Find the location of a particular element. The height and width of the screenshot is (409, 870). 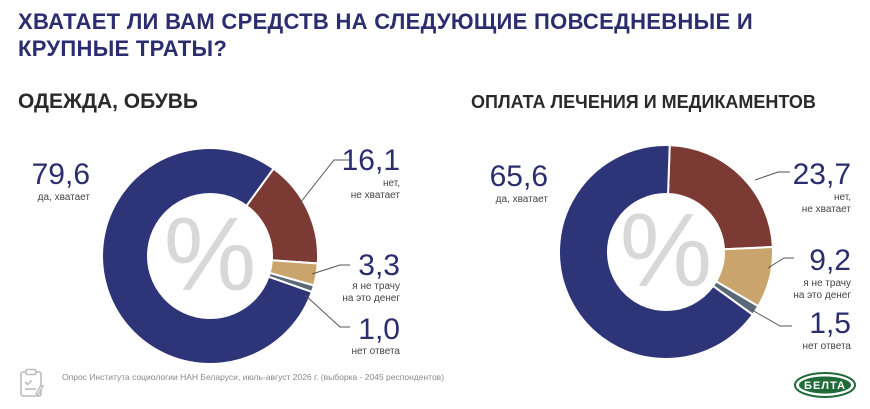

category-label-1-3: нет ответа is located at coordinates (827, 346).